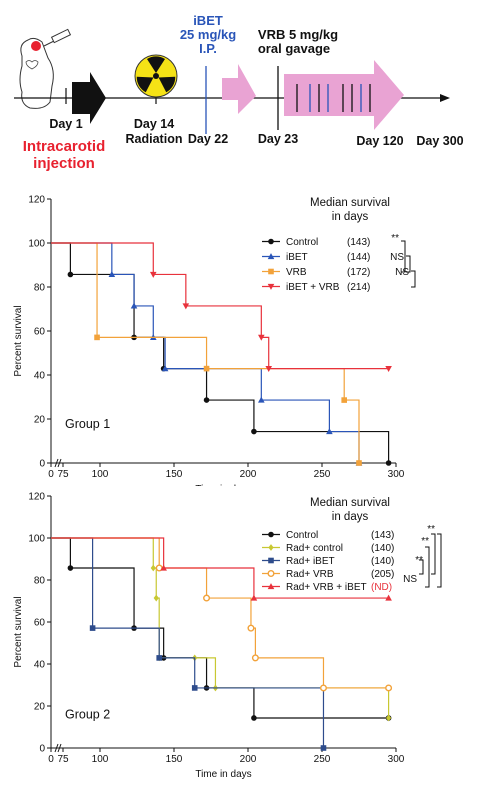 The image size is (478, 786). What do you see at coordinates (278, 139) in the screenshot?
I see `day23-label: Day 23` at bounding box center [278, 139].